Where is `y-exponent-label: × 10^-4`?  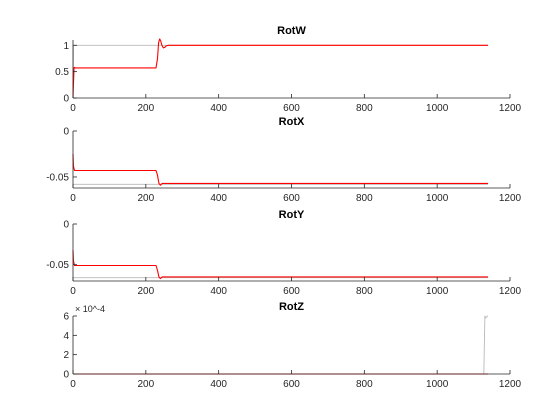
y-exponent-label: × 10^-4 is located at coordinates (90, 309).